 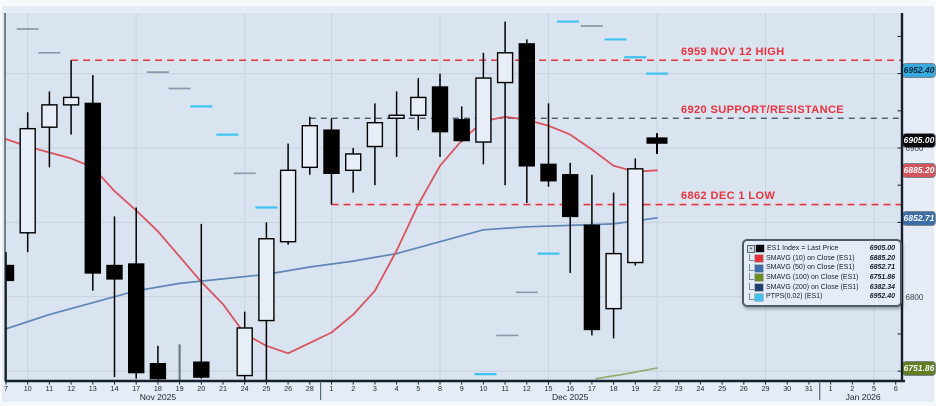 What do you see at coordinates (810, 268) in the screenshot?
I see `legend-label: SMAVG (50) on Close (ES1)` at bounding box center [810, 268].